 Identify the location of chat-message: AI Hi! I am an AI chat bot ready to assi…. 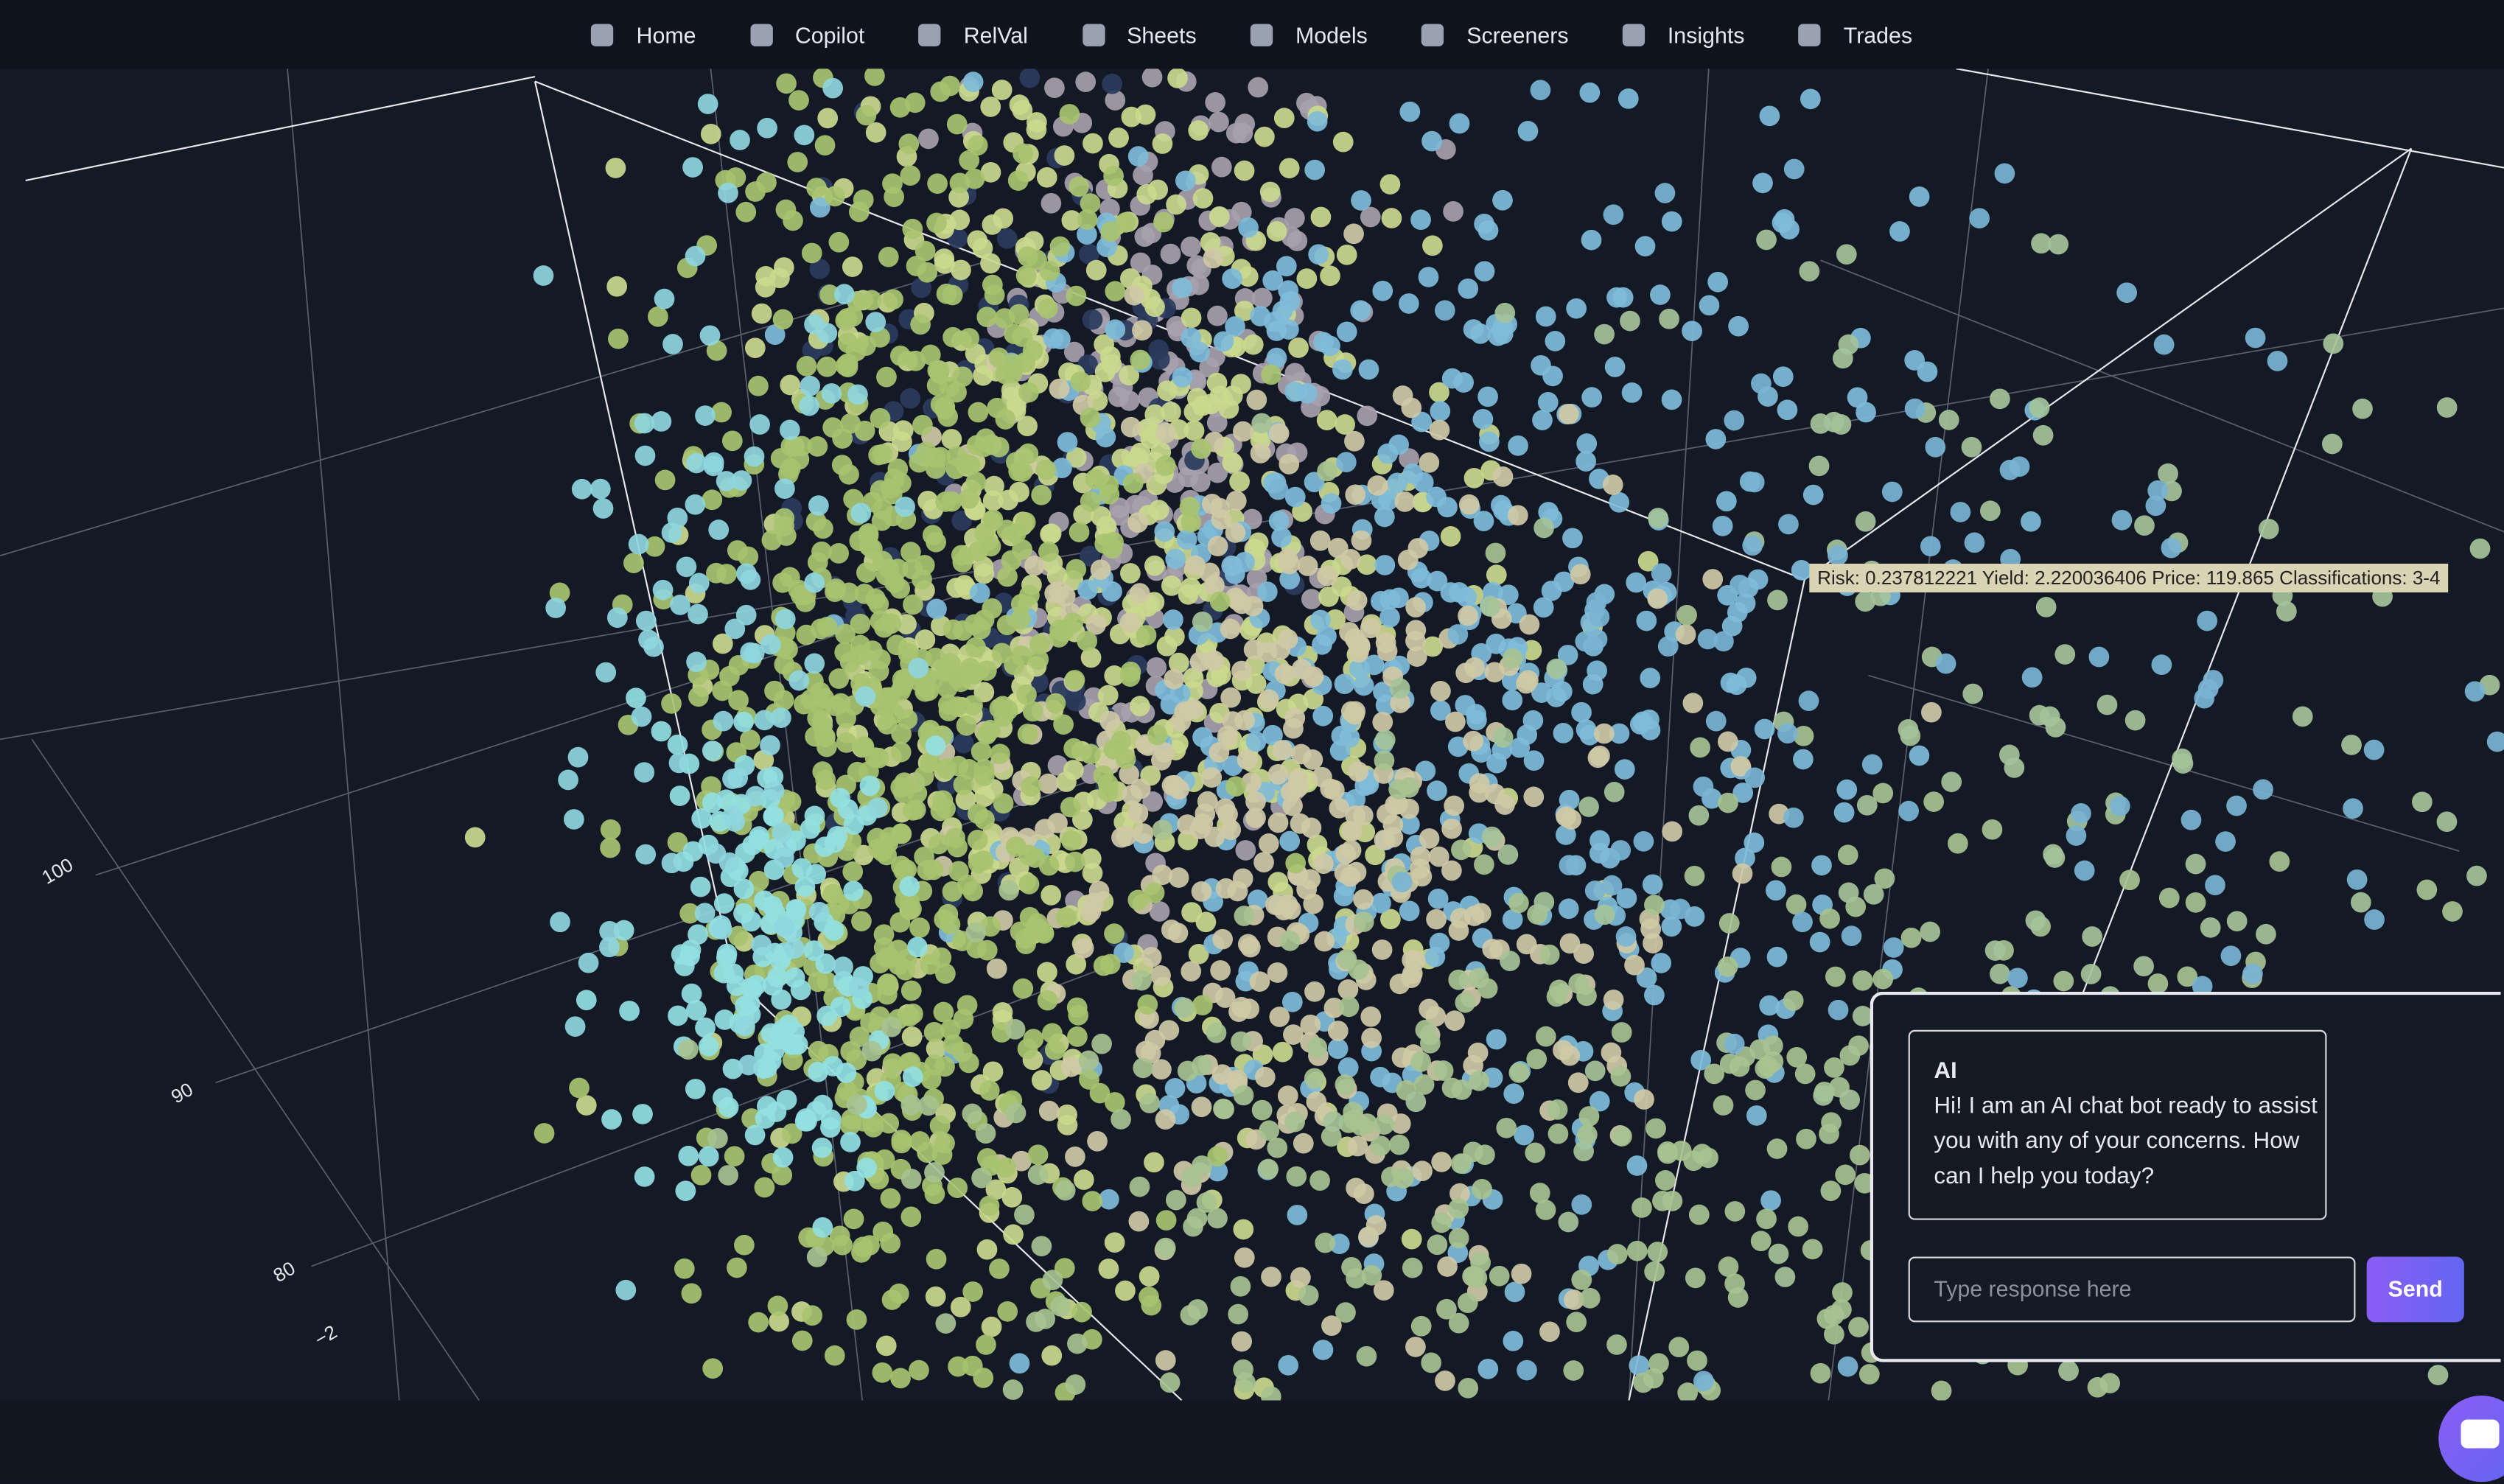
(2117, 1124).